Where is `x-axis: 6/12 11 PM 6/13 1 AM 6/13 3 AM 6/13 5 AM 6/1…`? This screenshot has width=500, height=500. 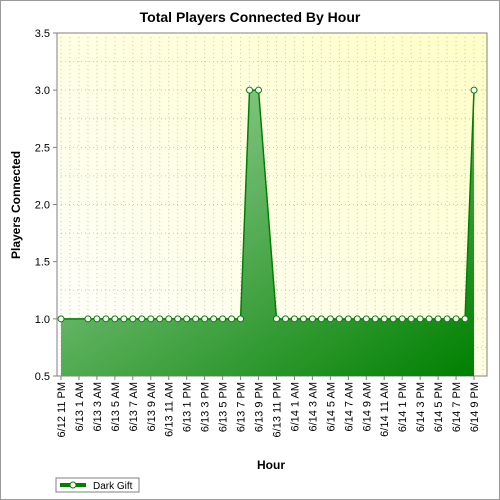 x-axis: 6/12 11 PM 6/13 1 AM 6/13 3 AM 6/13 5 AM 6/1… is located at coordinates (268, 406).